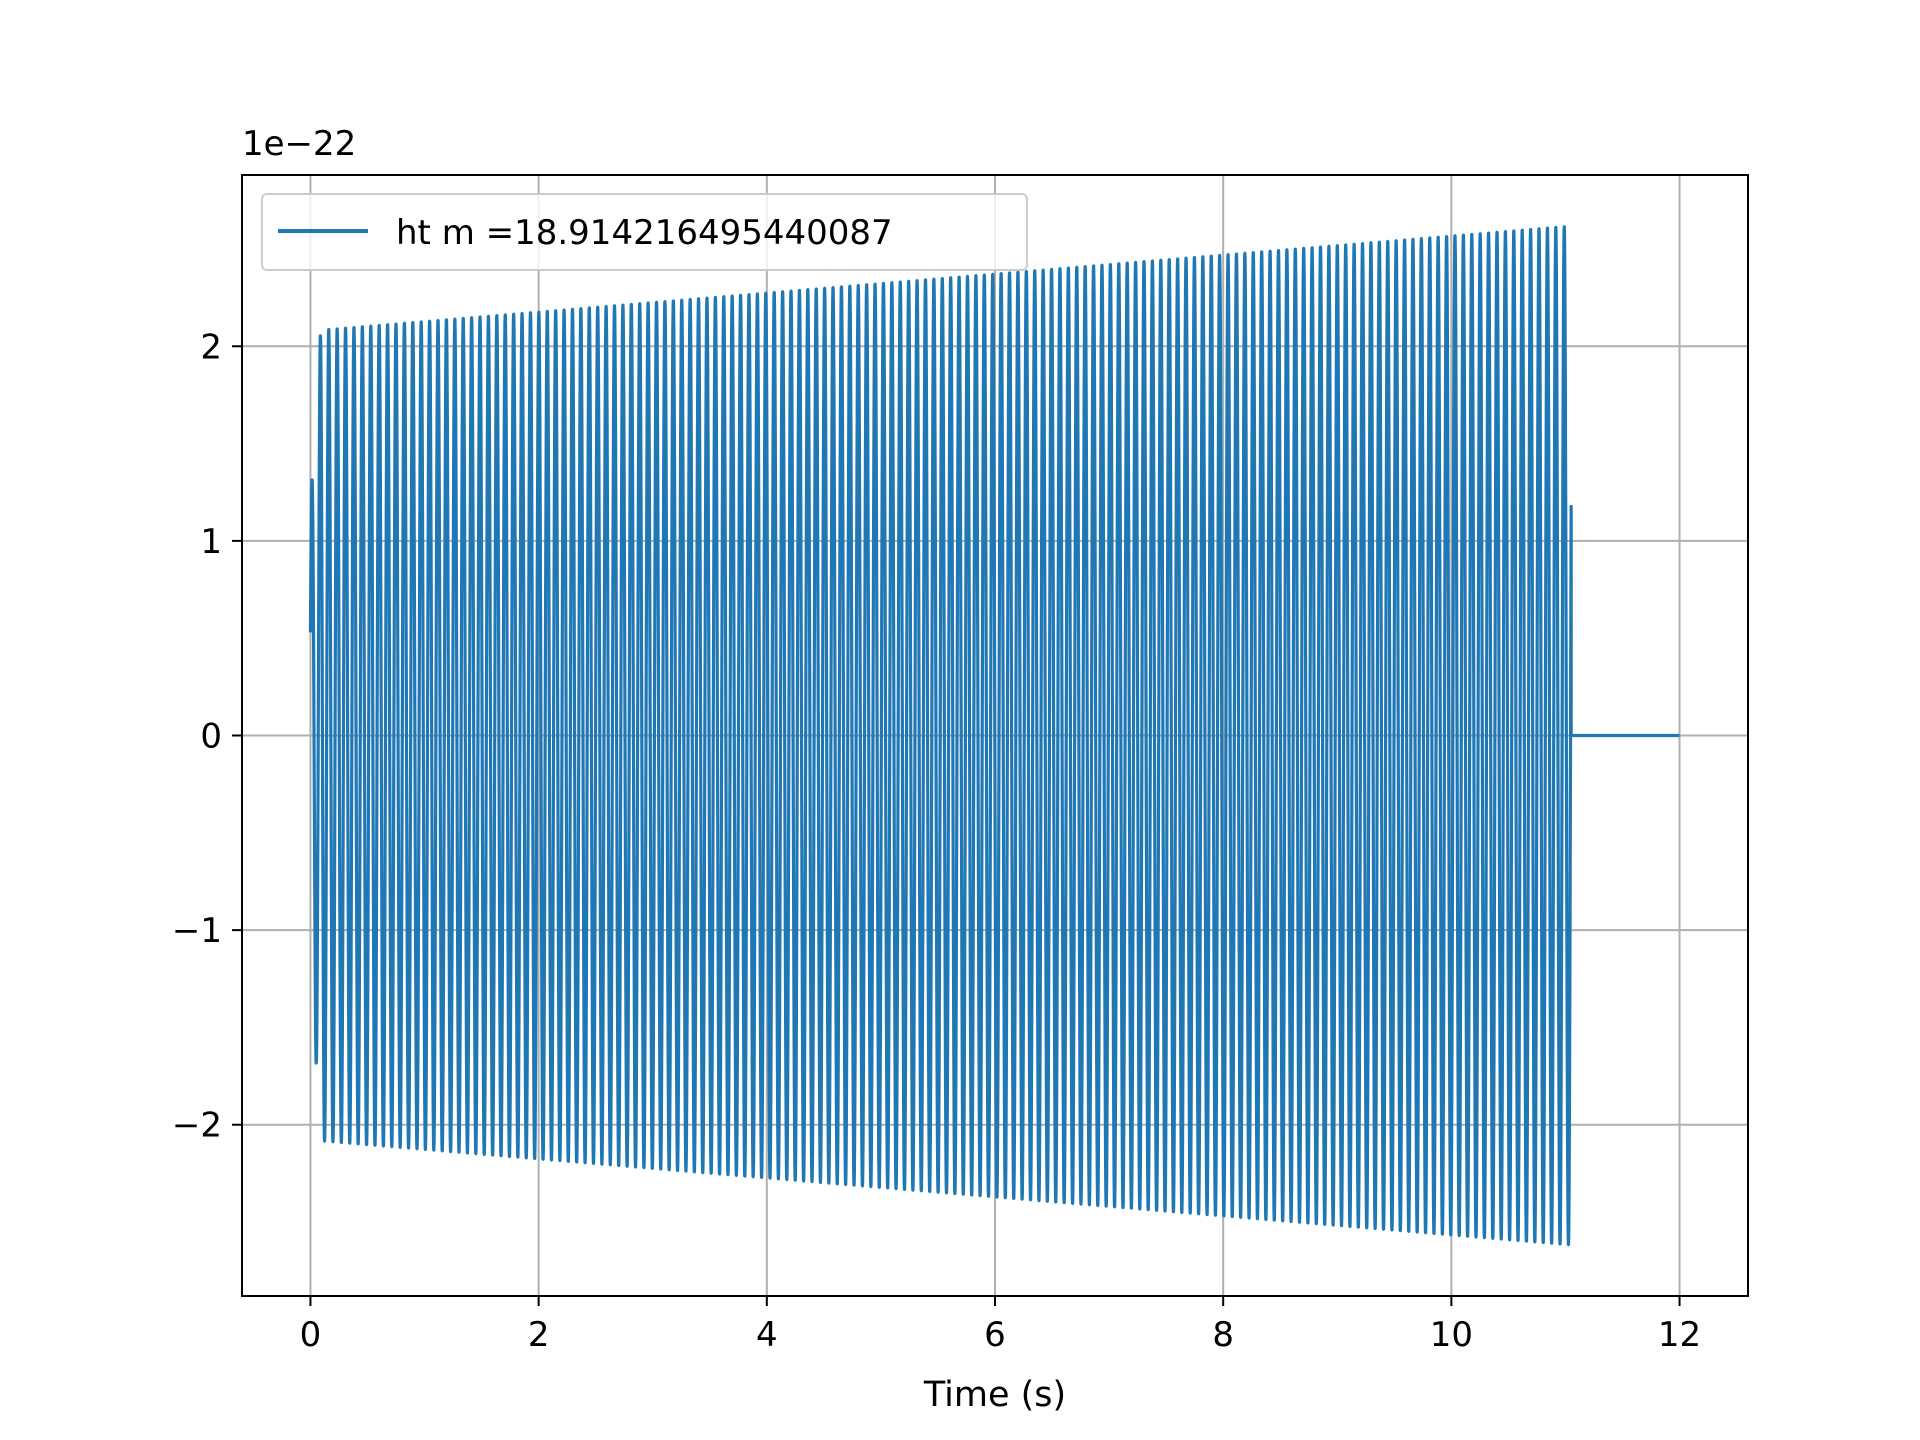 The width and height of the screenshot is (1920, 1440). What do you see at coordinates (197, 931) in the screenshot?
I see `y-tick-label: −1` at bounding box center [197, 931].